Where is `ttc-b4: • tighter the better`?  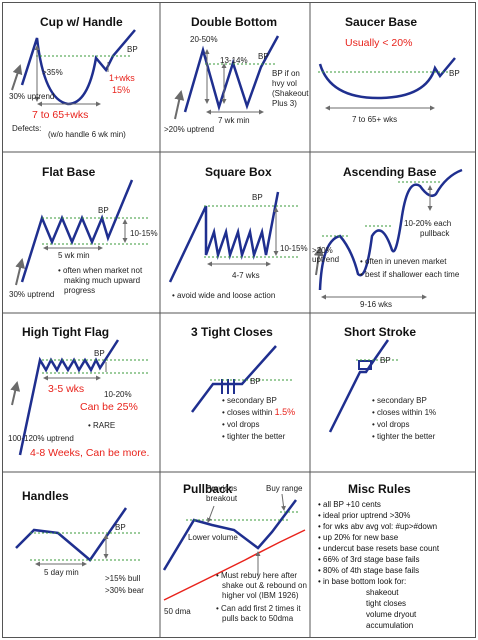 ttc-b4: • tighter the better is located at coordinates (254, 436).